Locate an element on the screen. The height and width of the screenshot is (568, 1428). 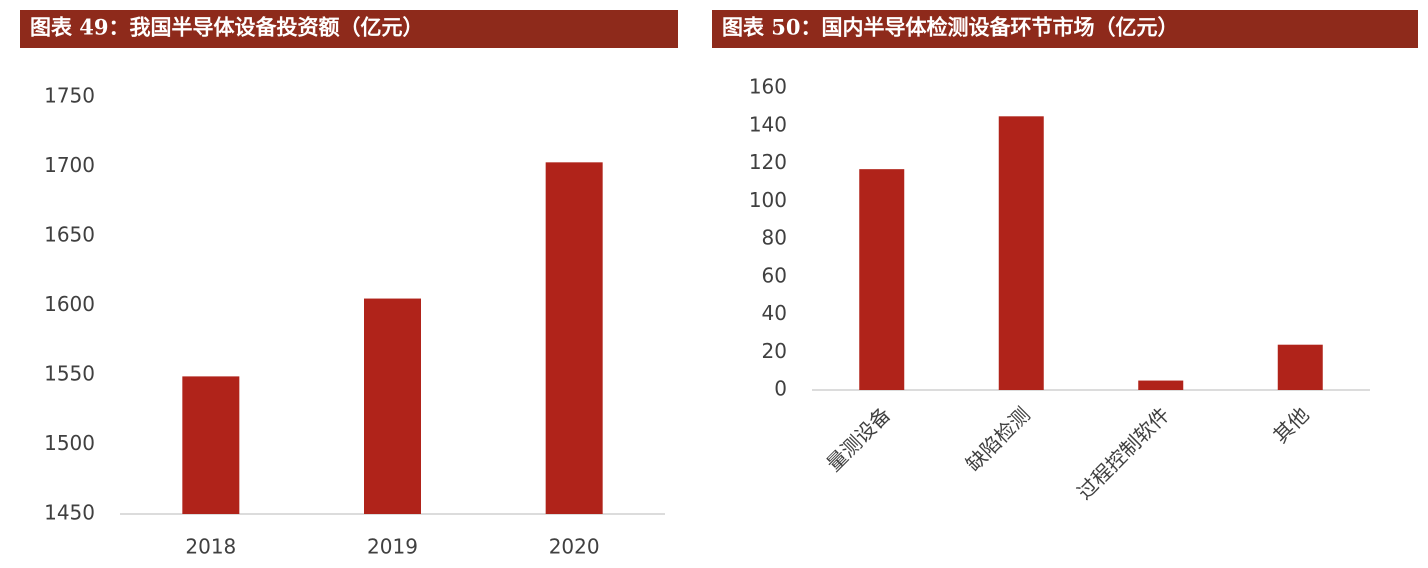
x-tick-label: 过程控制软件 is located at coordinates (1123, 453).